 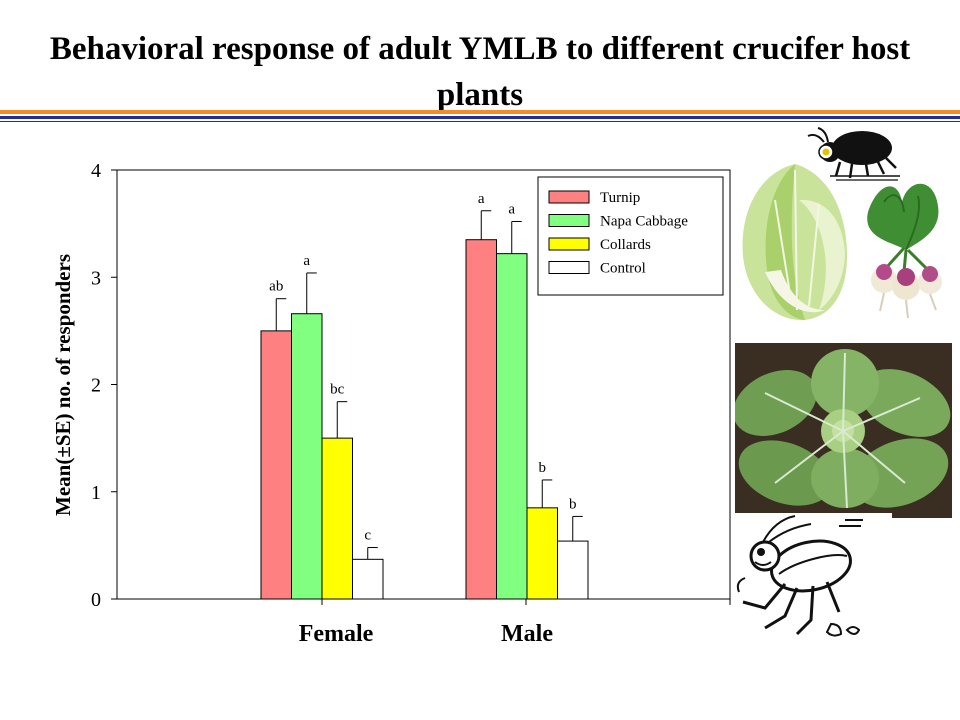 I want to click on significance-letter: ab, so click(x=276, y=287).